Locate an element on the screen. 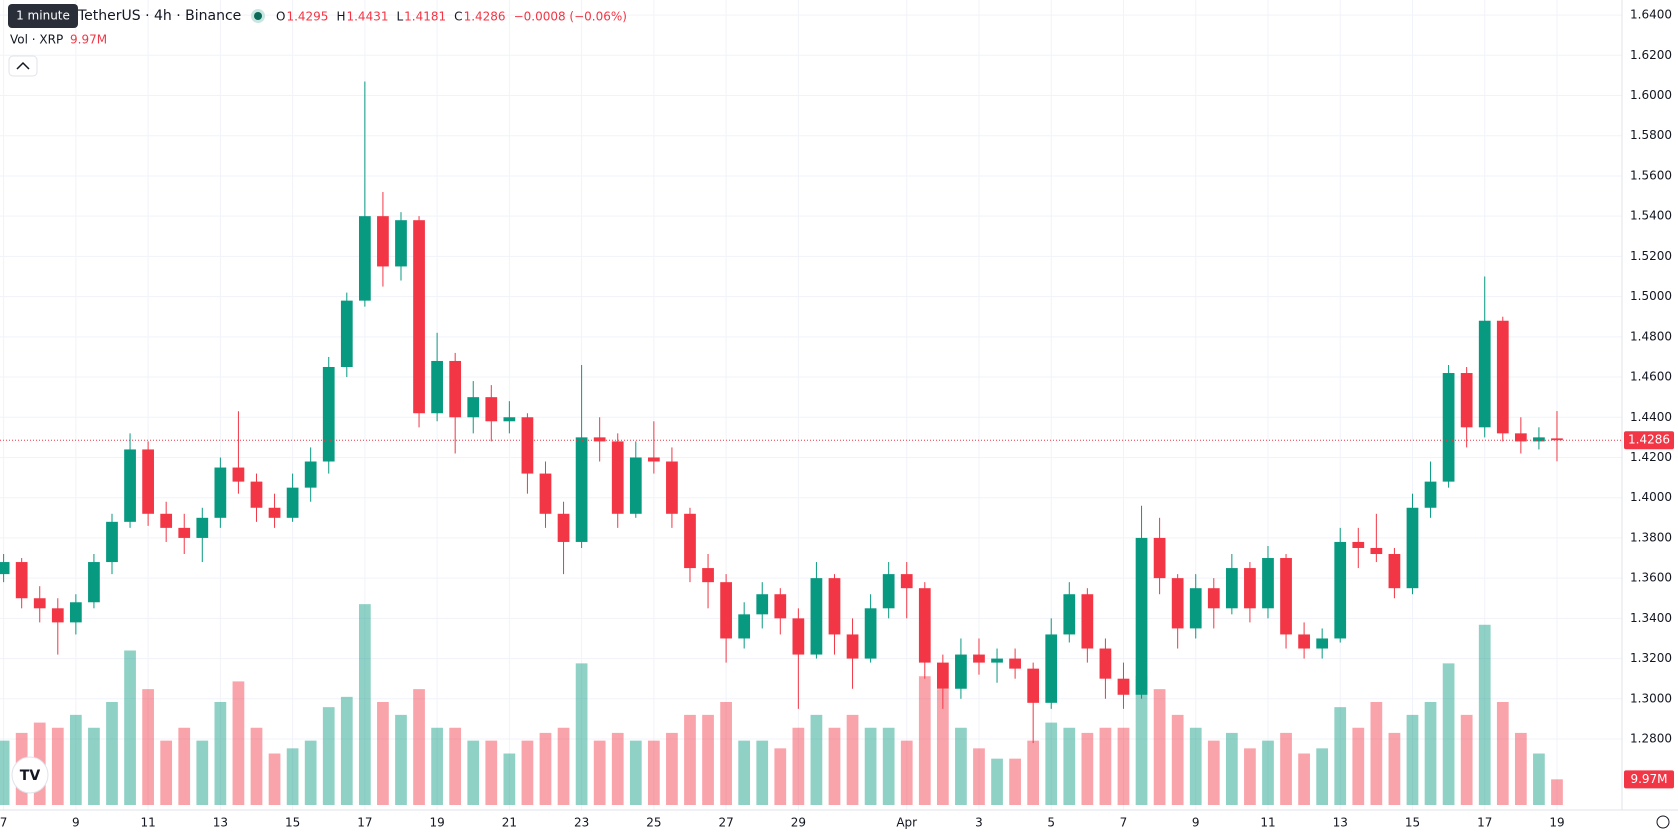  x-tick-label: 3 is located at coordinates (979, 823).